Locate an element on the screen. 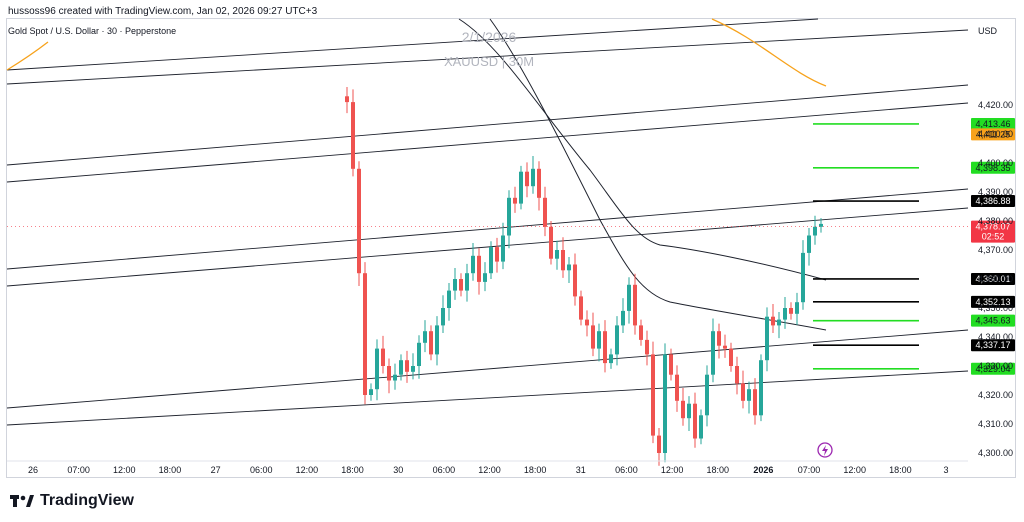  level-label-text: 4,411.25 is located at coordinates (993, 134).